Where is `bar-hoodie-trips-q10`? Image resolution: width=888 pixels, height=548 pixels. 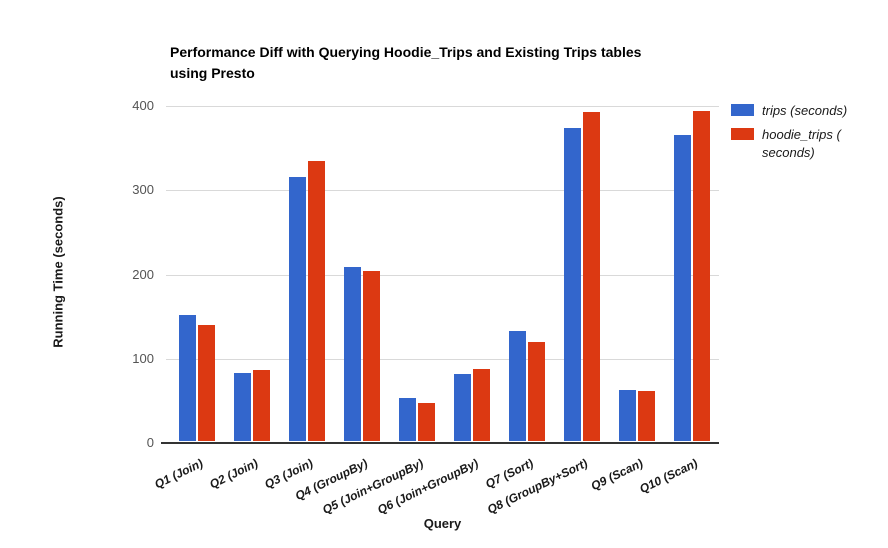 bar-hoodie-trips-q10 is located at coordinates (701, 276).